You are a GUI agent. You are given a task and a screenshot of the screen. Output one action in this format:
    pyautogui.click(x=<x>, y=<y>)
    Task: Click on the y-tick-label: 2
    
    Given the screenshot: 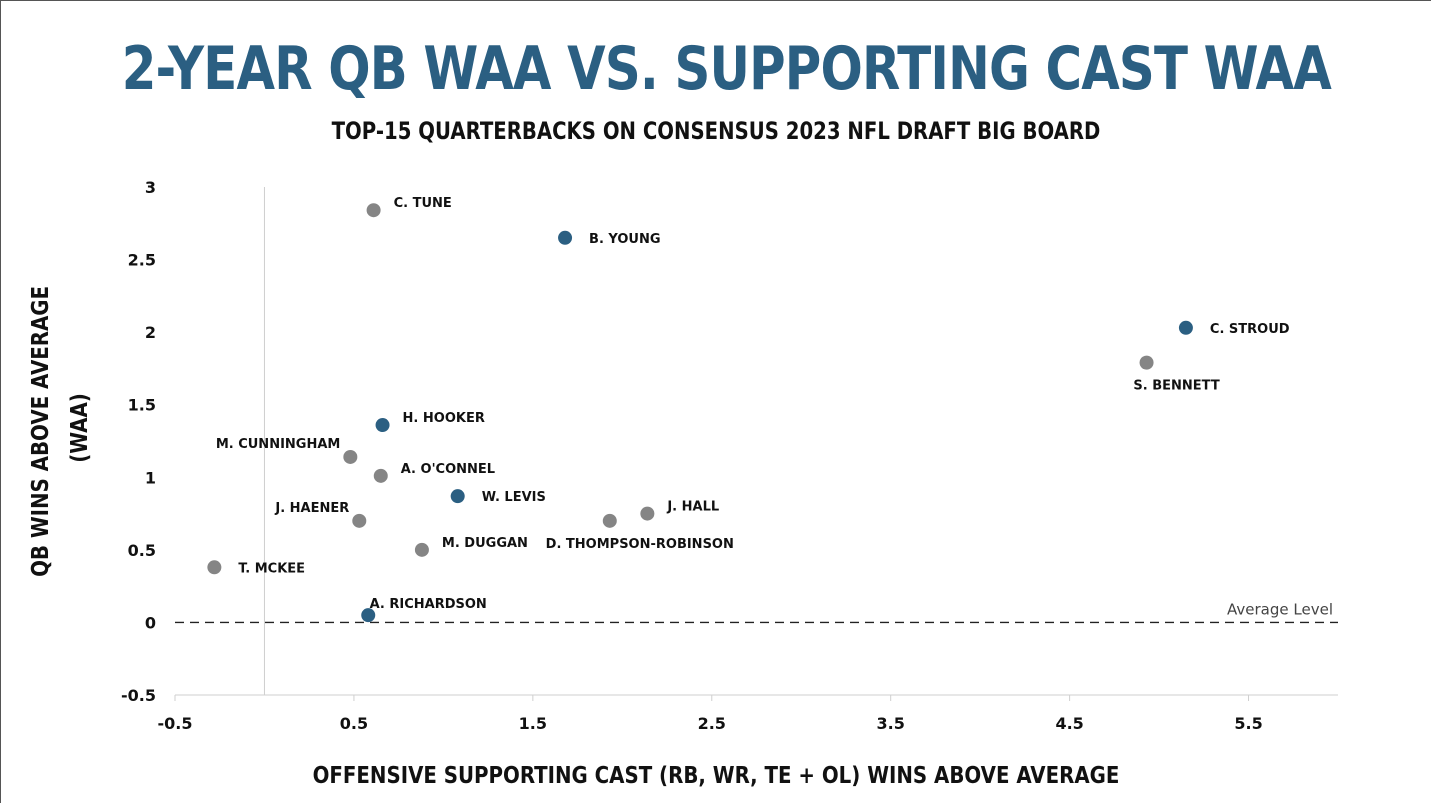 What is the action you would take?
    pyautogui.click(x=150, y=332)
    